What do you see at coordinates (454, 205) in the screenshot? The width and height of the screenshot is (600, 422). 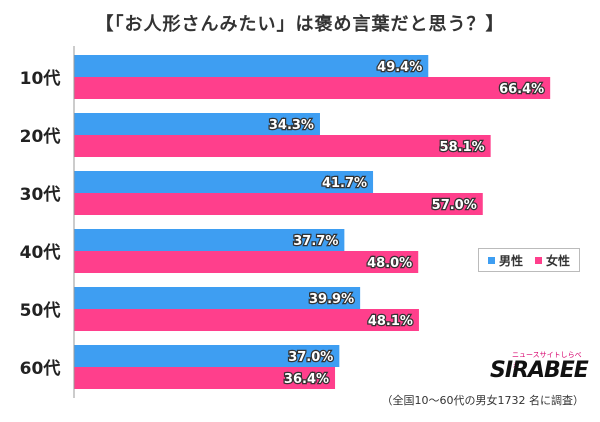 I see `data-label: 57.0%` at bounding box center [454, 205].